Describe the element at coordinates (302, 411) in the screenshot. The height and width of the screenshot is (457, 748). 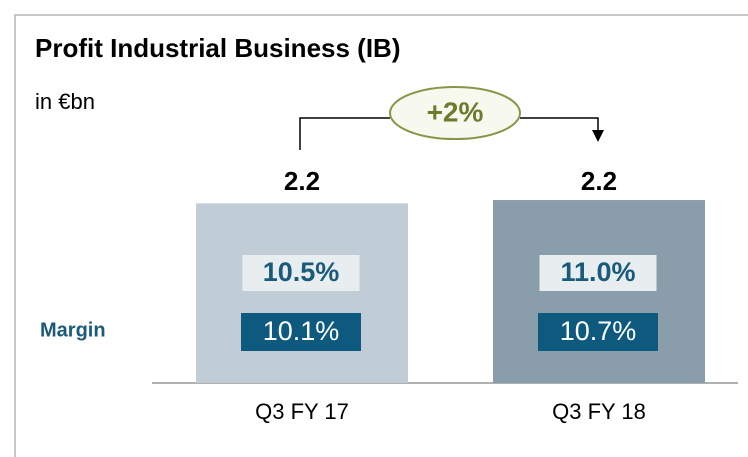
I see `x-tick-label: Q3 FY 17` at that location.